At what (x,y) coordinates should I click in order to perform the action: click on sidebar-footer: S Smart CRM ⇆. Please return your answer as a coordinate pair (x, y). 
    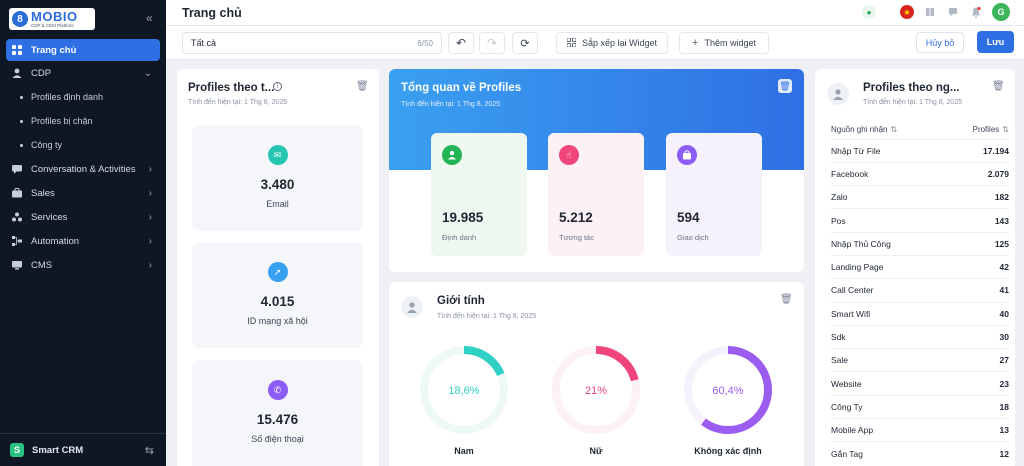
    Looking at the image, I should click on (83, 449).